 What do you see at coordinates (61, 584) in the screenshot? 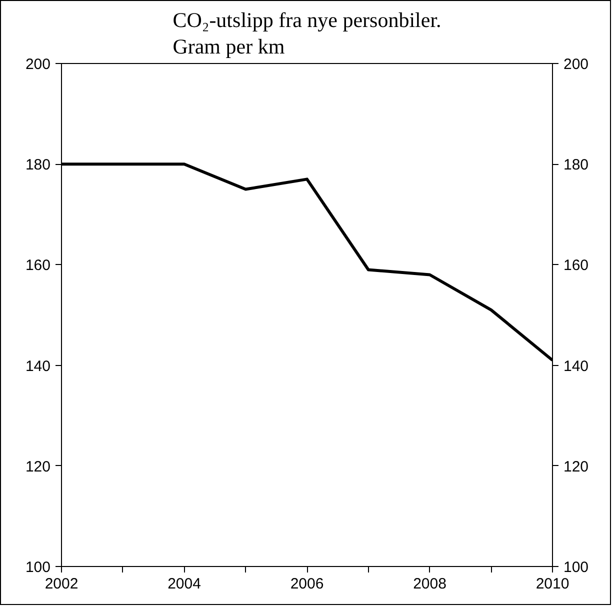
I see `x-tick-label: 2002` at bounding box center [61, 584].